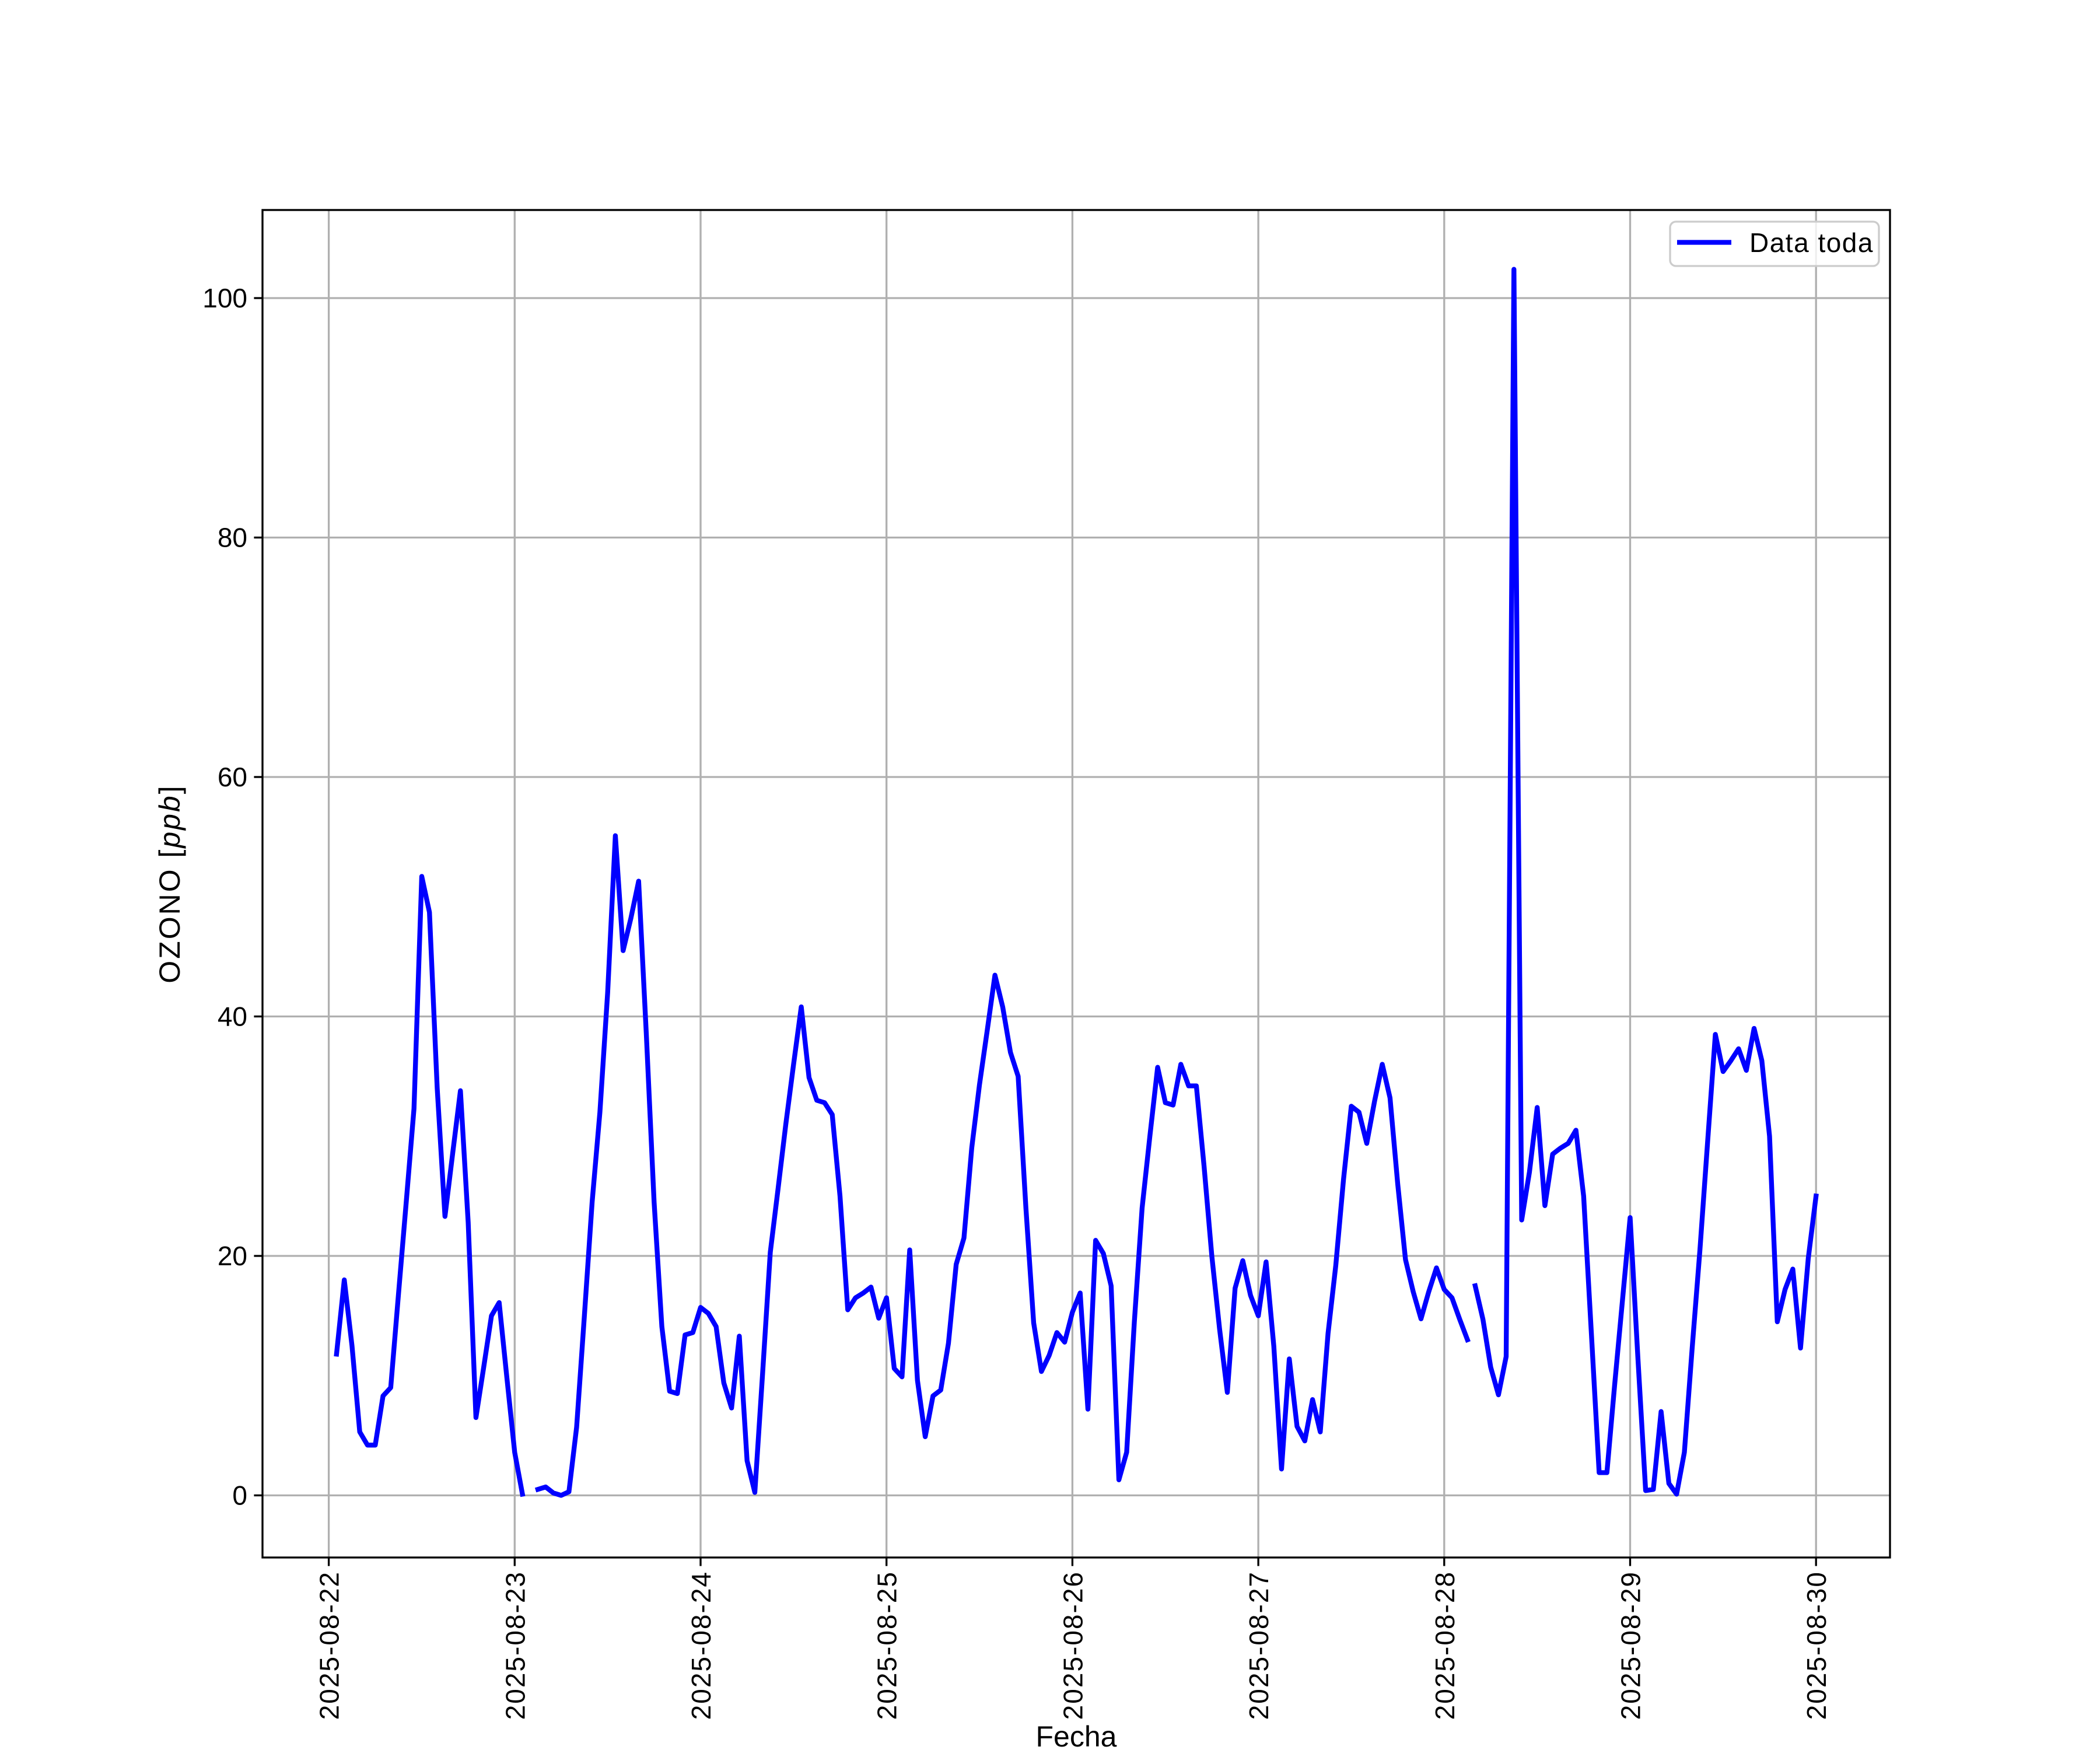 Image resolution: width=2100 pixels, height=1750 pixels. What do you see at coordinates (224, 298) in the screenshot?
I see `svg-text: 100` at bounding box center [224, 298].